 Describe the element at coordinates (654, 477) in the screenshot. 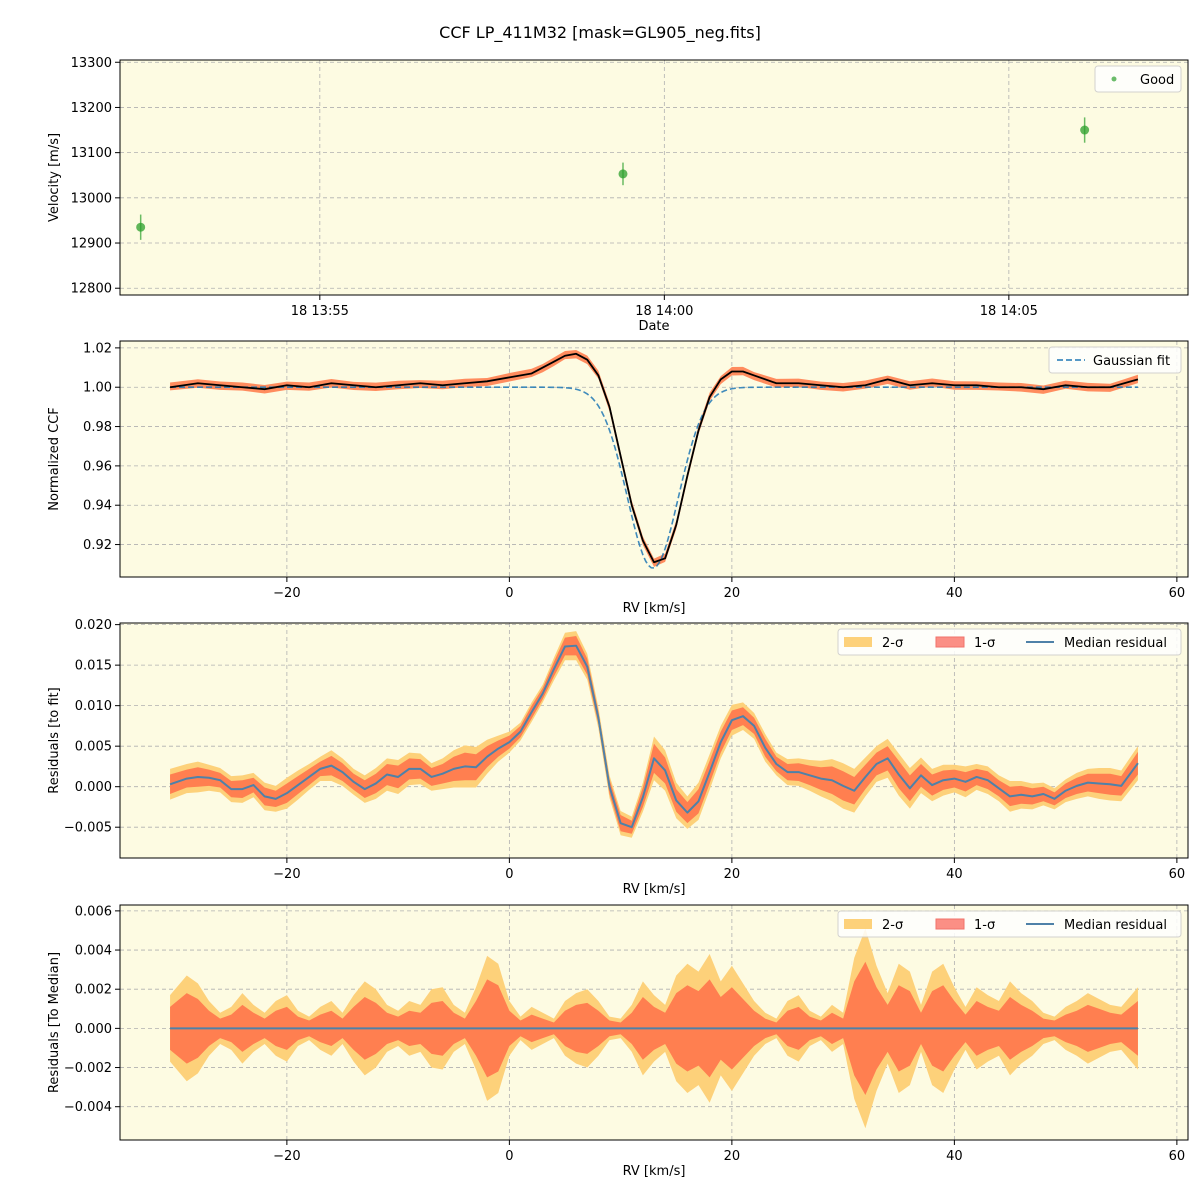

I see `gaussian-fit-line` at that location.